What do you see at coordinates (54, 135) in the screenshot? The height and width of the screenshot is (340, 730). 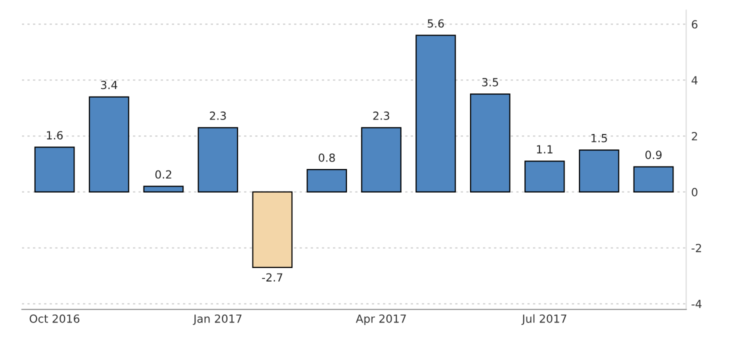 I see `data-label: 1.6` at bounding box center [54, 135].